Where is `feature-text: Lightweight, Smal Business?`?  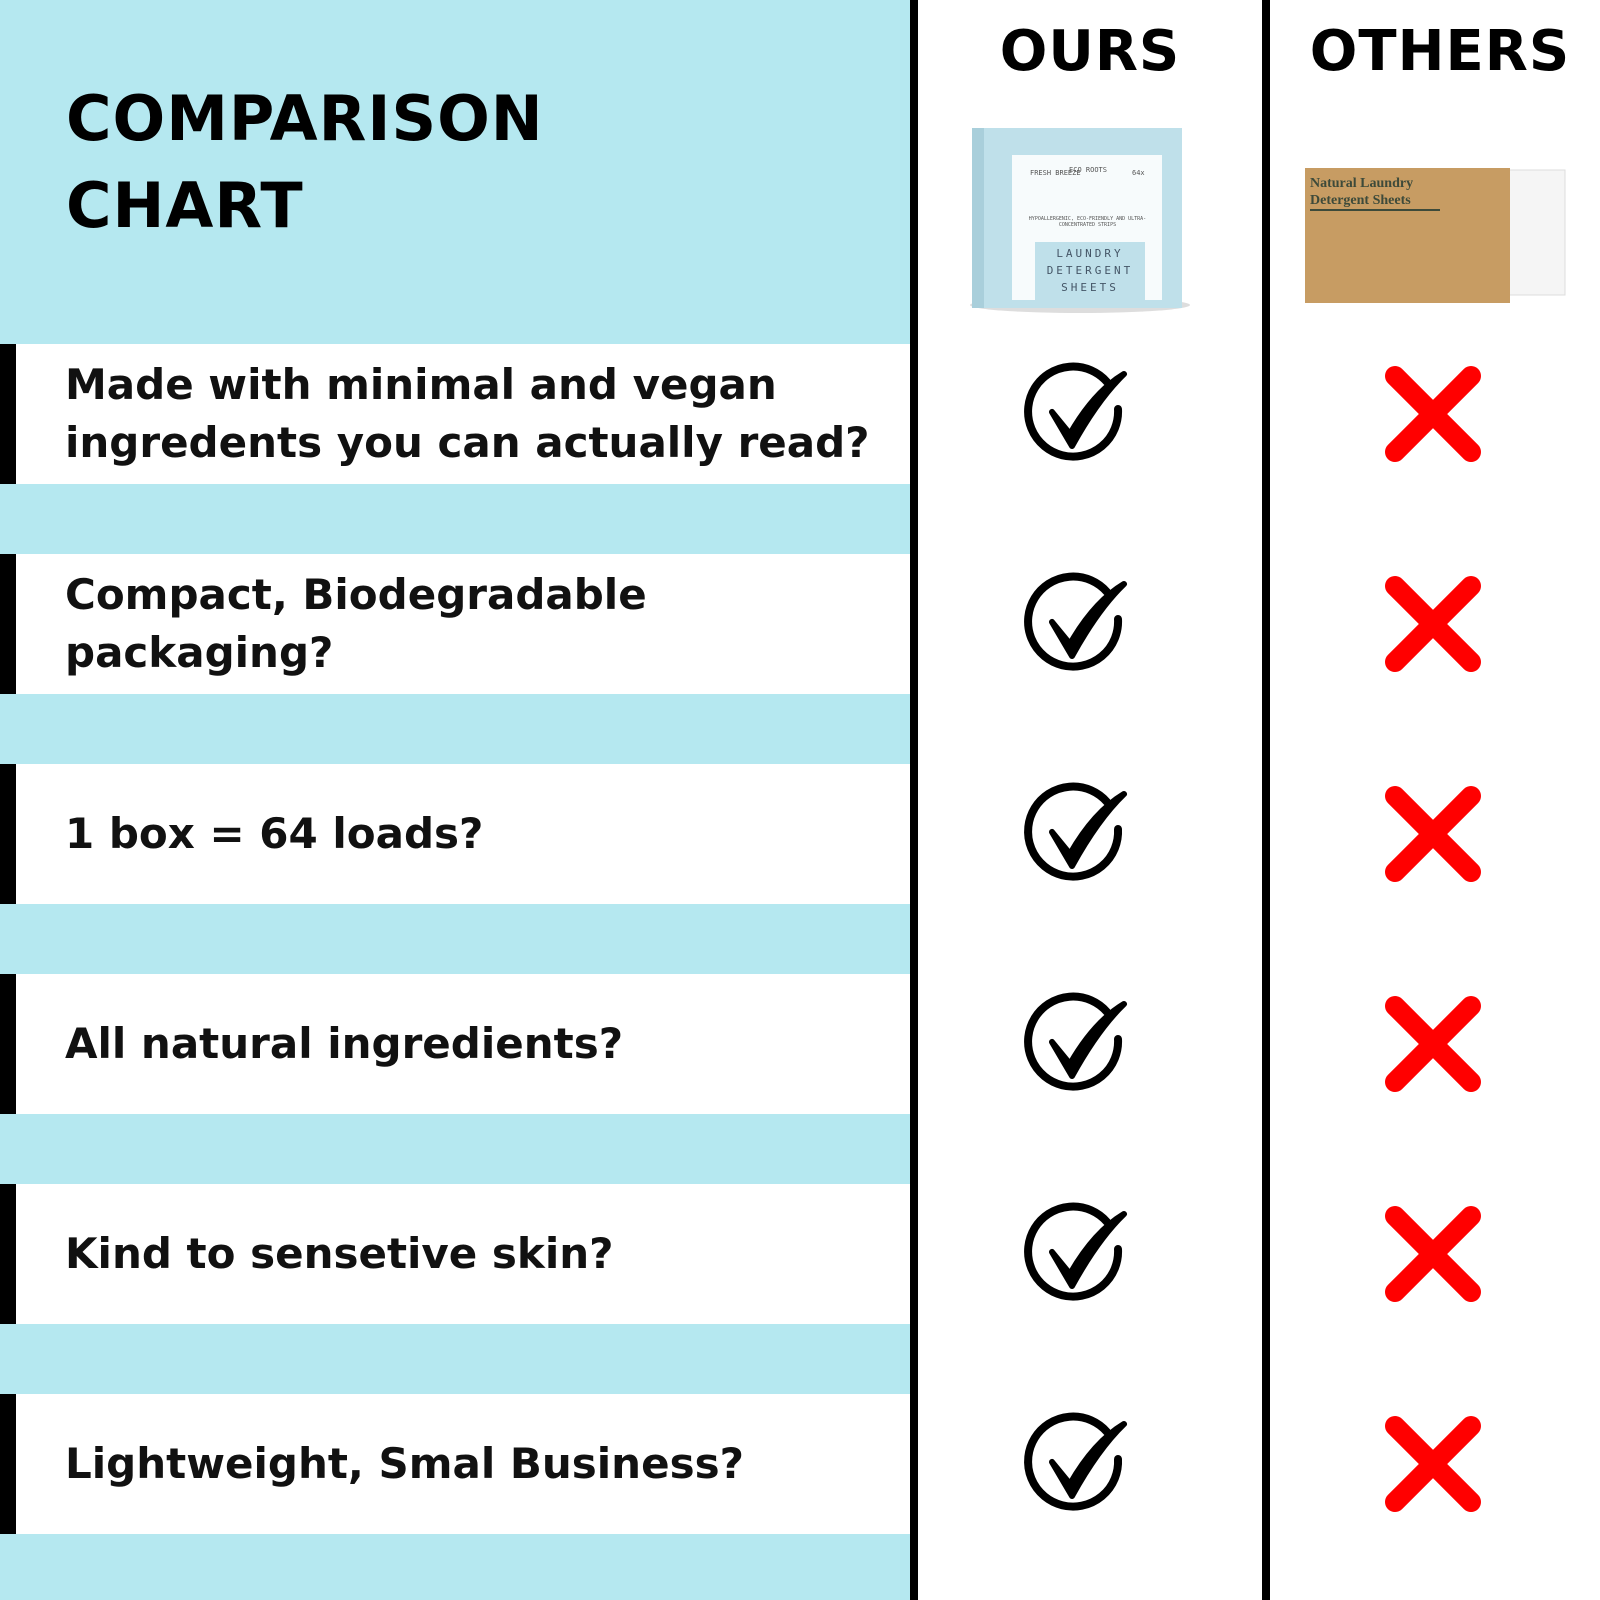
feature-text: Lightweight, Smal Business? is located at coordinates (404, 1464).